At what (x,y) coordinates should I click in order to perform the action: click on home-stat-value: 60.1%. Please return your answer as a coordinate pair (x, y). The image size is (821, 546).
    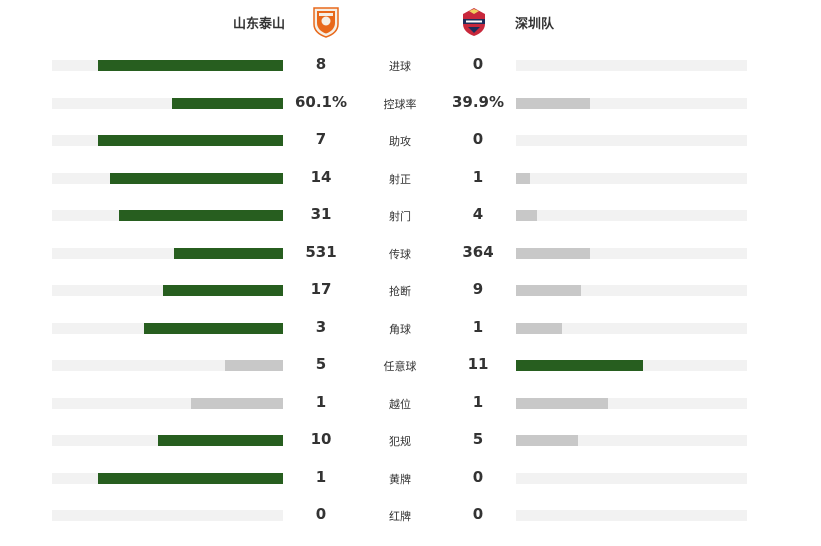
    Looking at the image, I should click on (321, 101).